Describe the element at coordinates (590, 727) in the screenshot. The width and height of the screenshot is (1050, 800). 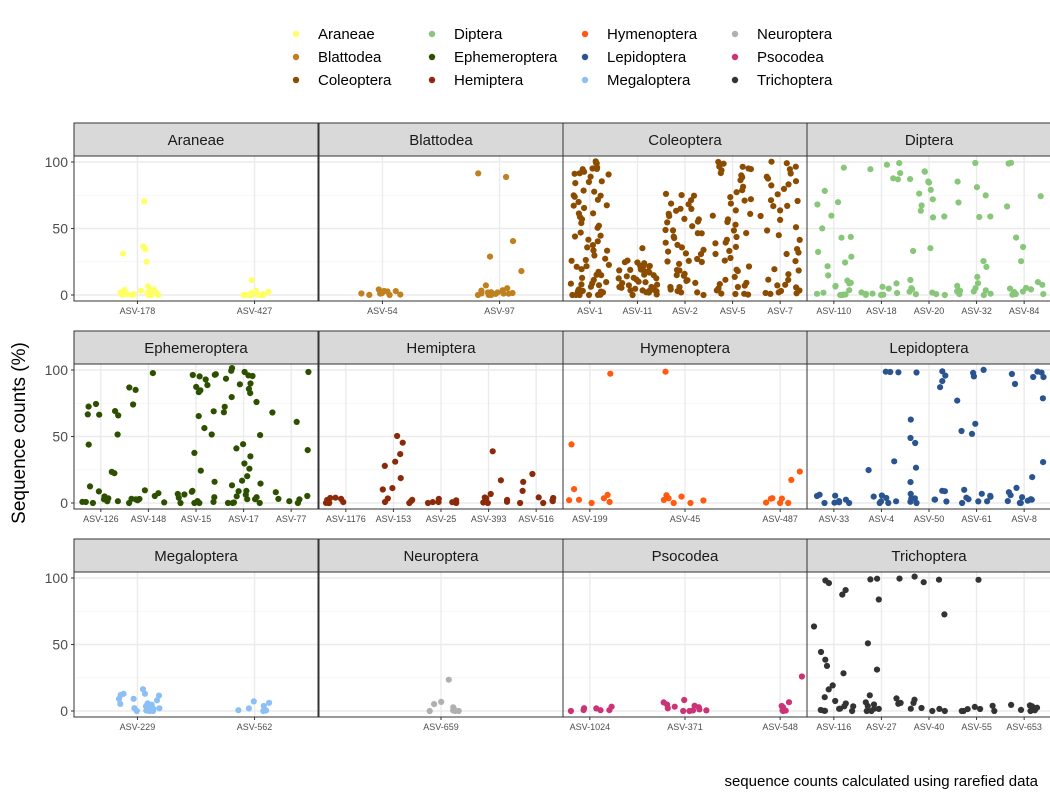
I see `x-tick-label: ASV-1024` at that location.